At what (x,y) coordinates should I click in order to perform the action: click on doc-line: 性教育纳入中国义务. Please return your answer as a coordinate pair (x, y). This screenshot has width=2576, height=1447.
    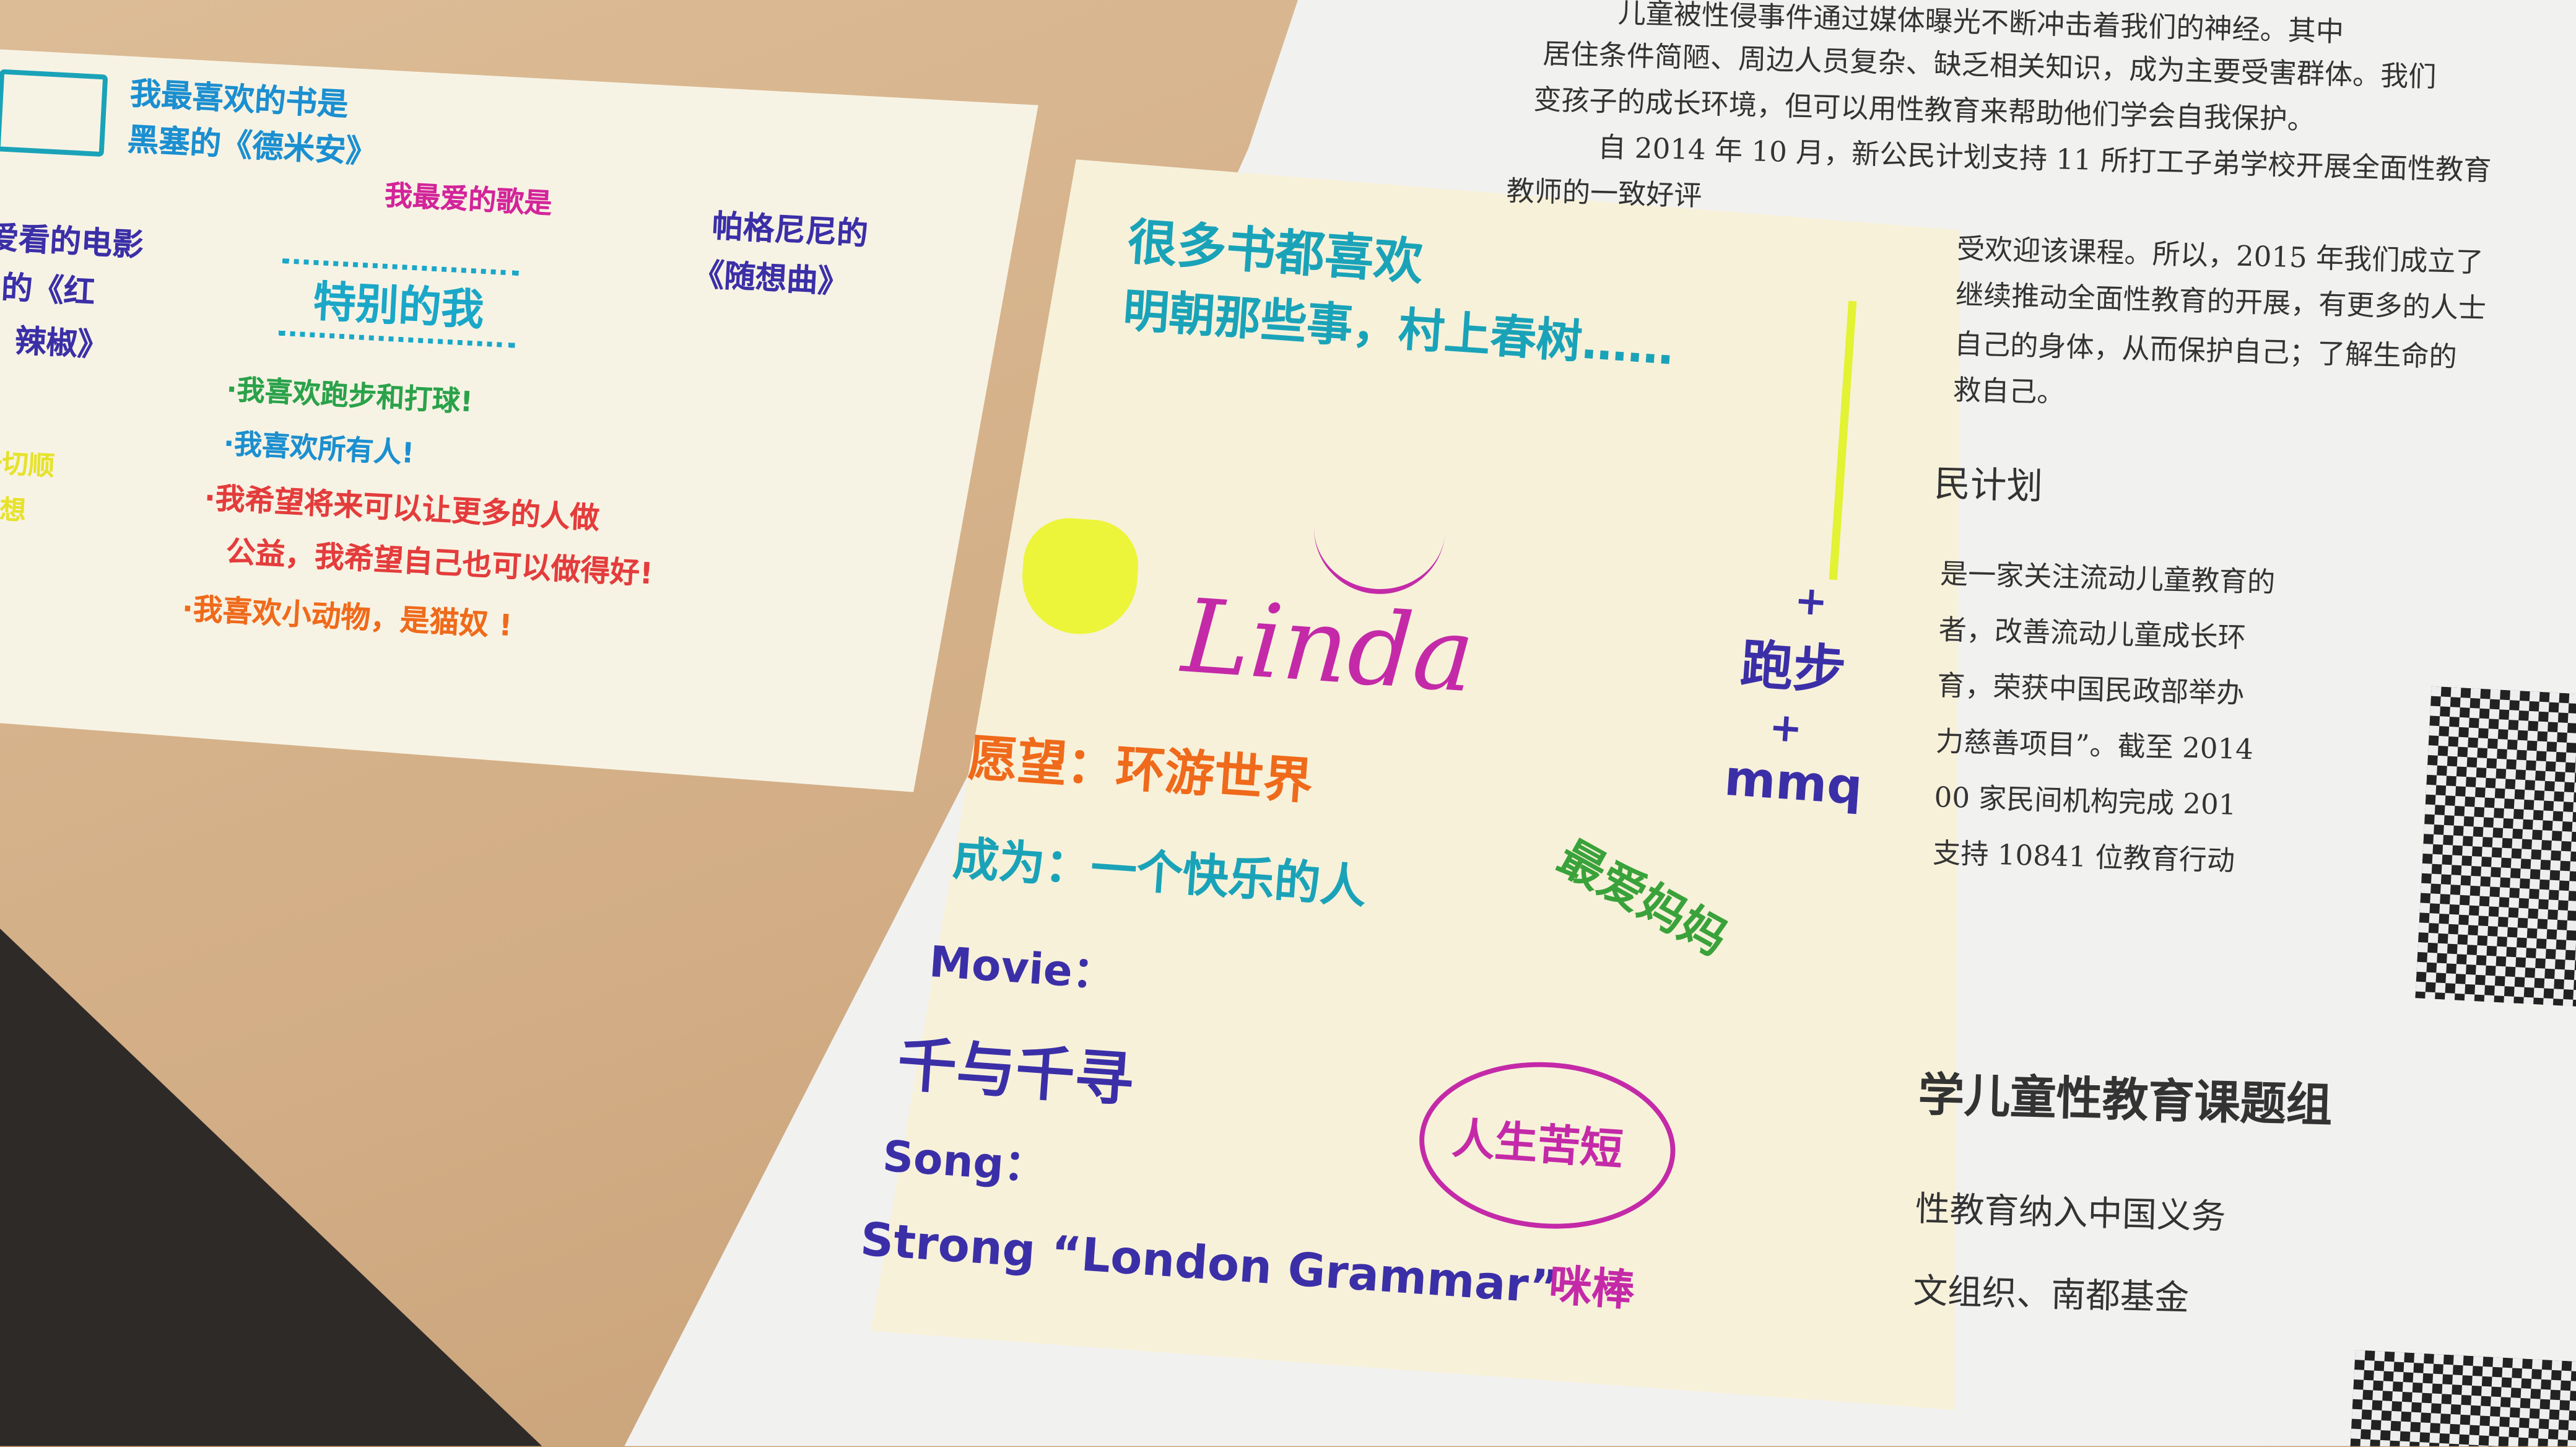
    Looking at the image, I should click on (2071, 1213).